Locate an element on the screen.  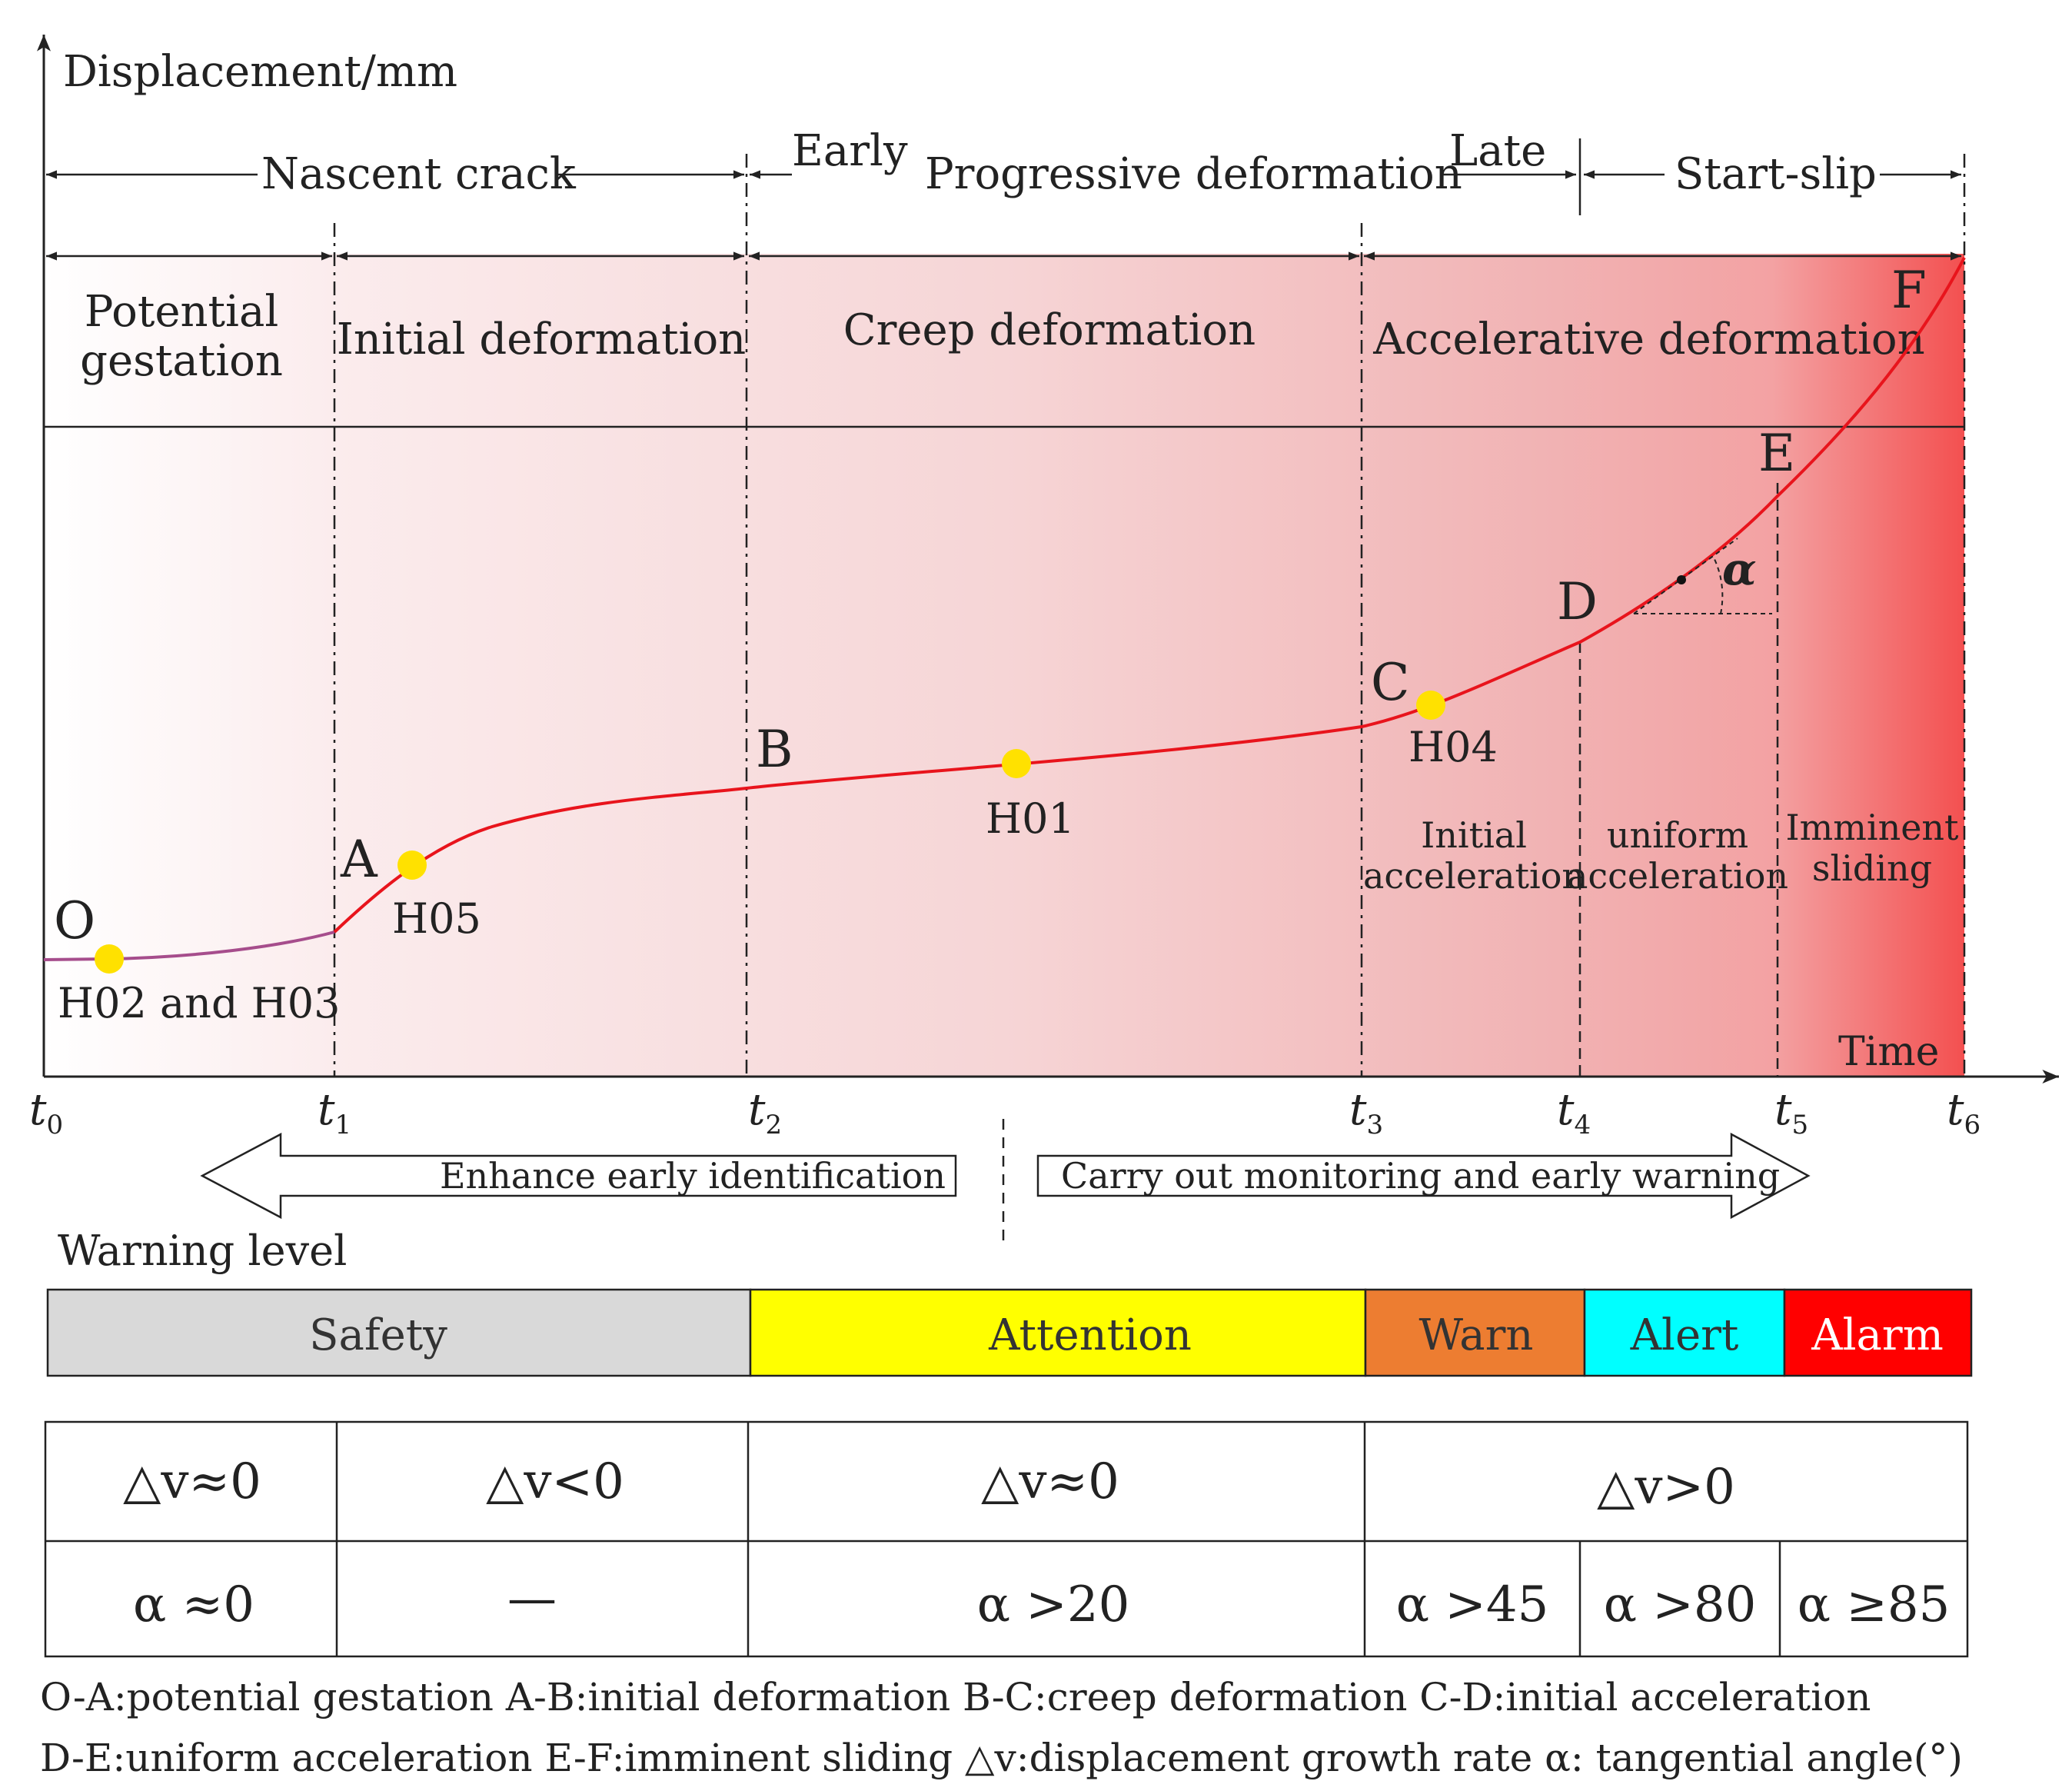
level-warn-label: Warn is located at coordinates (1477, 1335).